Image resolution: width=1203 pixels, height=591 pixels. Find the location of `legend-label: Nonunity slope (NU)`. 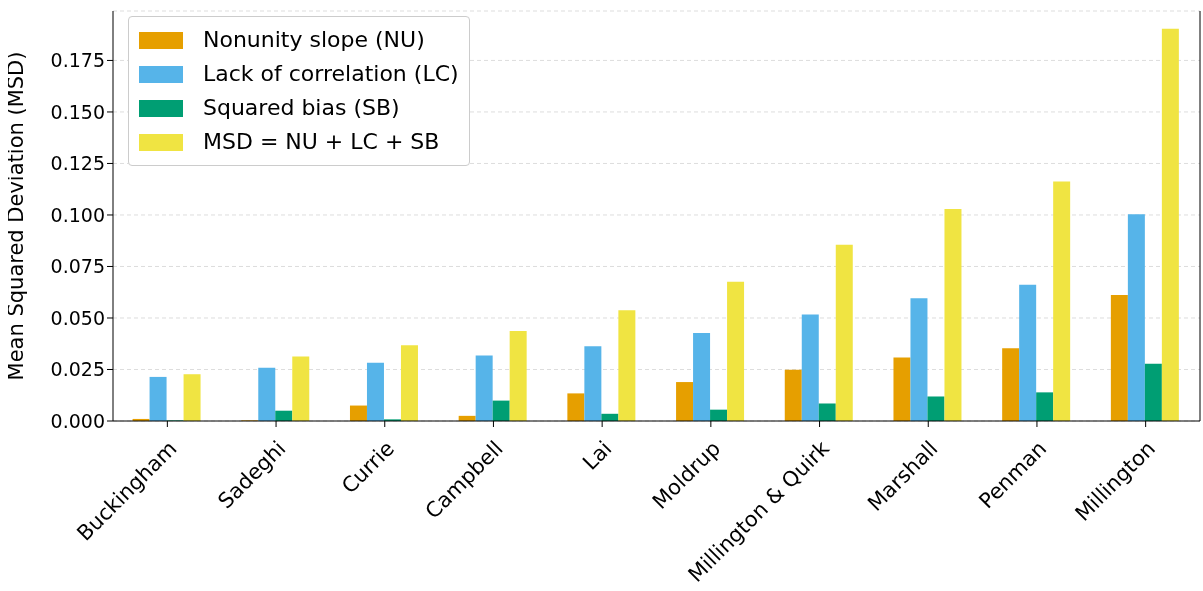

legend-label: Nonunity slope (NU) is located at coordinates (314, 40).